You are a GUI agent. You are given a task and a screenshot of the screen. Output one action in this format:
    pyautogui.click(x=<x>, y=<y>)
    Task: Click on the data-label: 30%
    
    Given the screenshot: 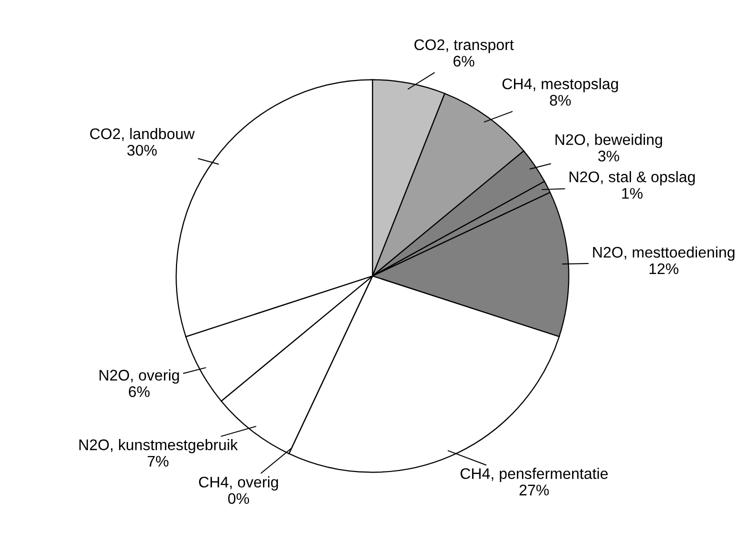 What is the action you would take?
    pyautogui.click(x=142, y=150)
    